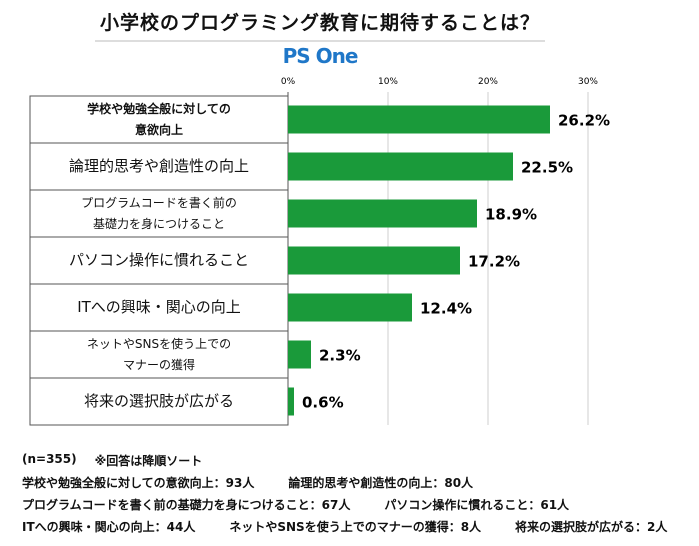  Describe the element at coordinates (488, 82) in the screenshot. I see `x-tick-label: 20%` at that location.